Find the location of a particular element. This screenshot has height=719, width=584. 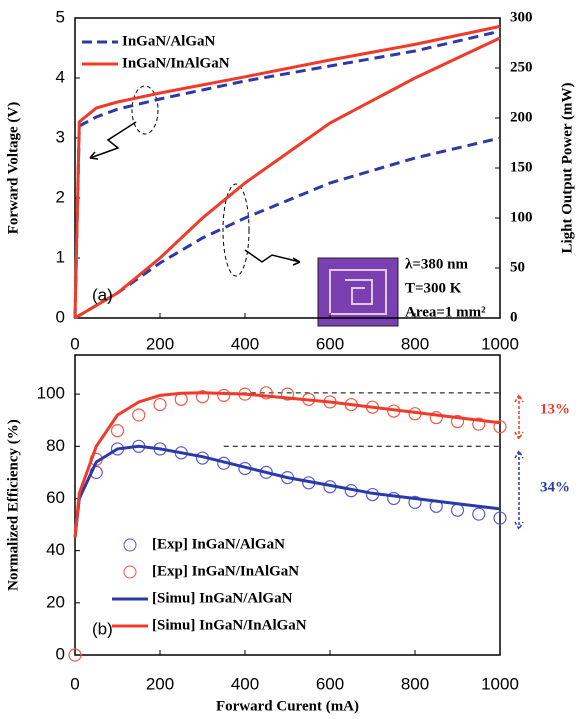

y-tick-label: 80 is located at coordinates (55, 445).